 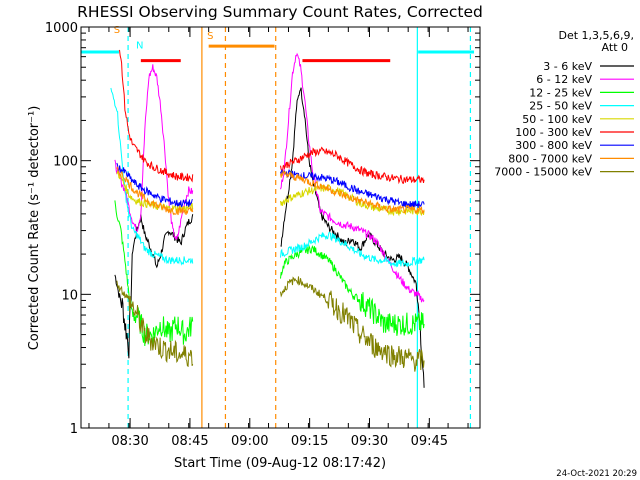 I want to click on timestamp: 24-Oct-2021 20:29, so click(x=596, y=474).